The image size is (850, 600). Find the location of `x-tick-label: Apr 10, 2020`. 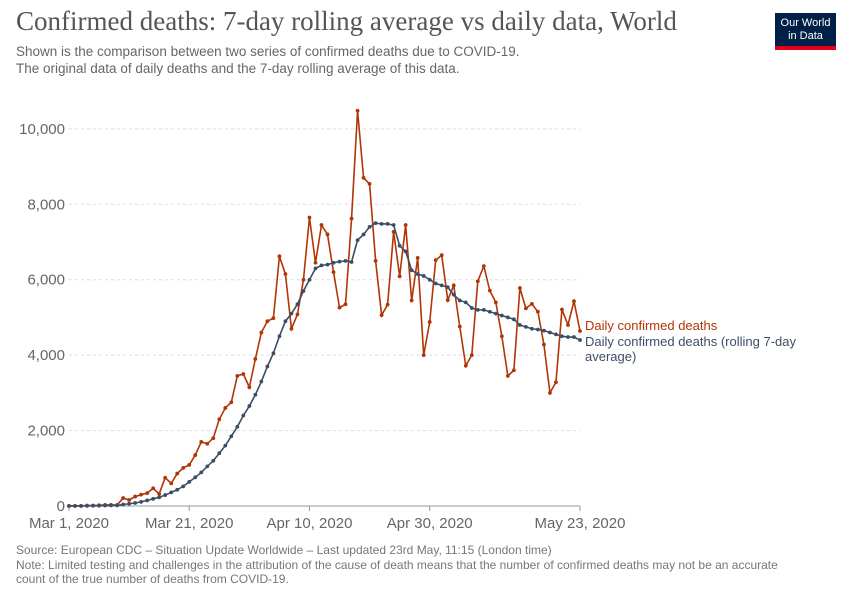

x-tick-label: Apr 10, 2020 is located at coordinates (310, 523).